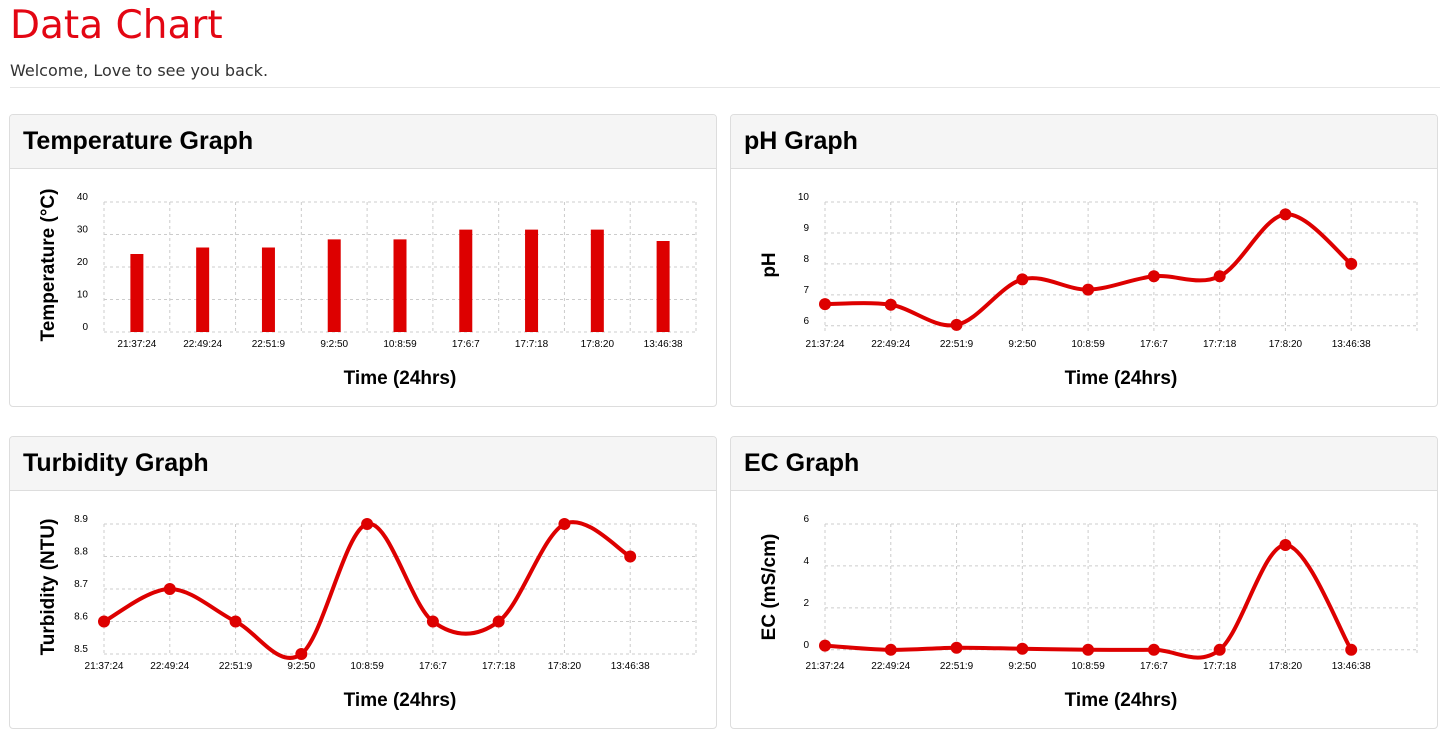 This screenshot has width=1448, height=741. Describe the element at coordinates (81, 584) in the screenshot. I see `y-tick-label: 8.7` at that location.